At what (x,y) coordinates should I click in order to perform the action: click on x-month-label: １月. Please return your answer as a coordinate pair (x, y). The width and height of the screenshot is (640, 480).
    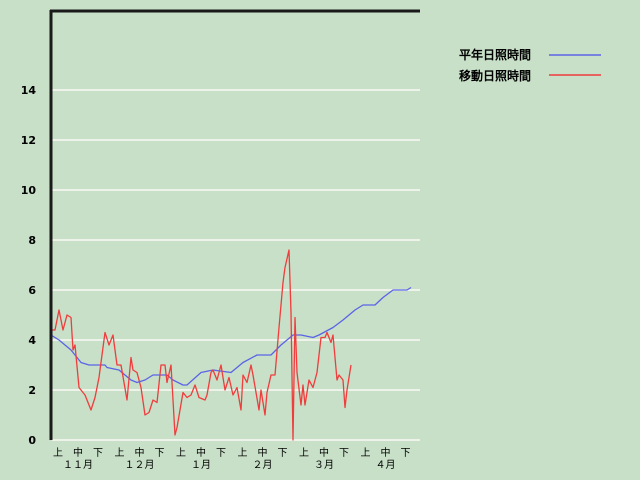
    Looking at the image, I should click on (201, 465).